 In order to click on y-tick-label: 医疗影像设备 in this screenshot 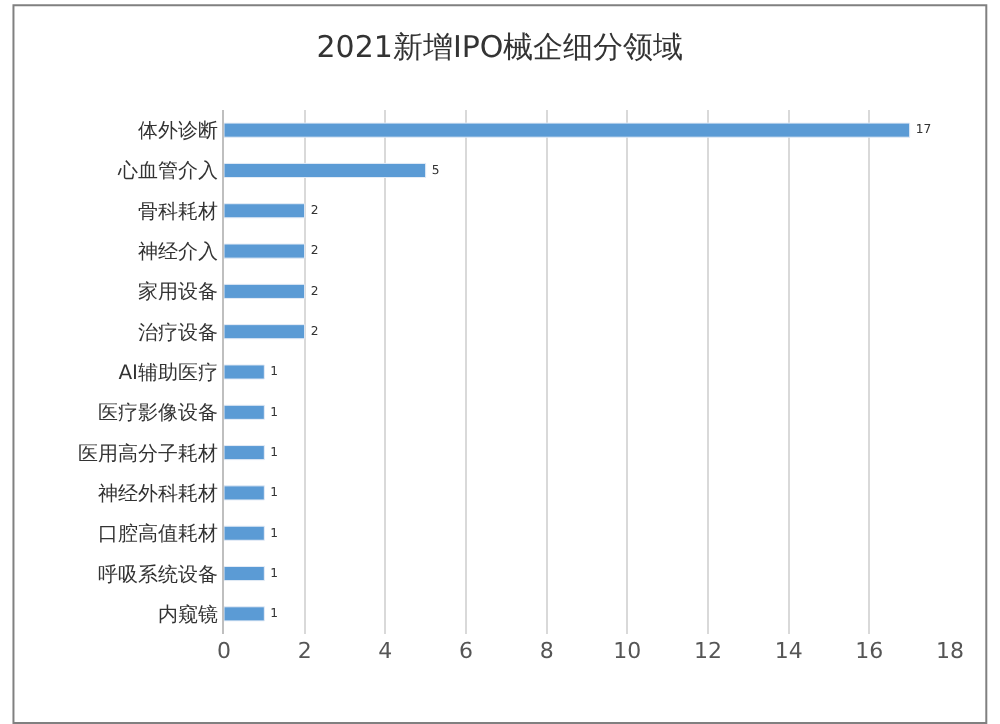, I will do `click(158, 413)`.